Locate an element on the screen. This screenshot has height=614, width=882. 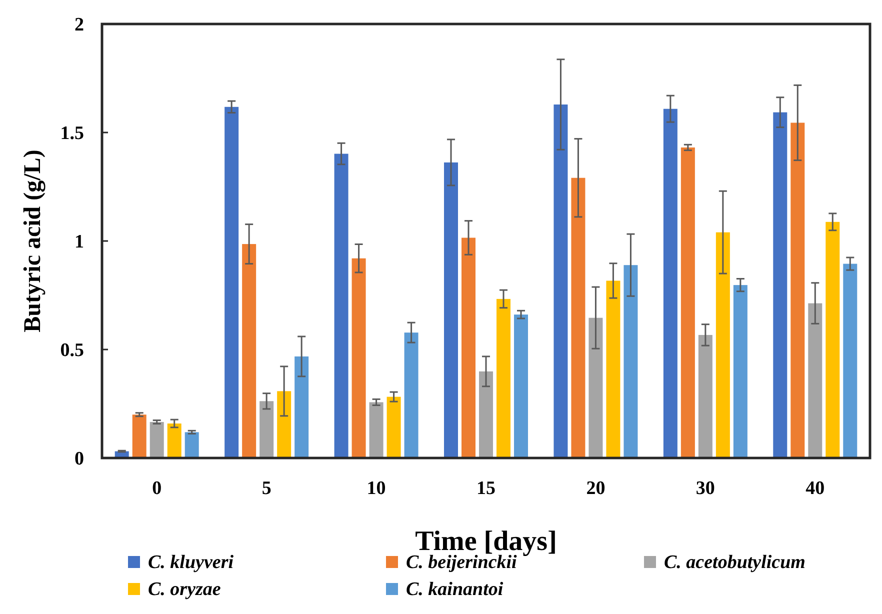
y-axis-title: Butyric acid (g/L) is located at coordinates (33, 241).